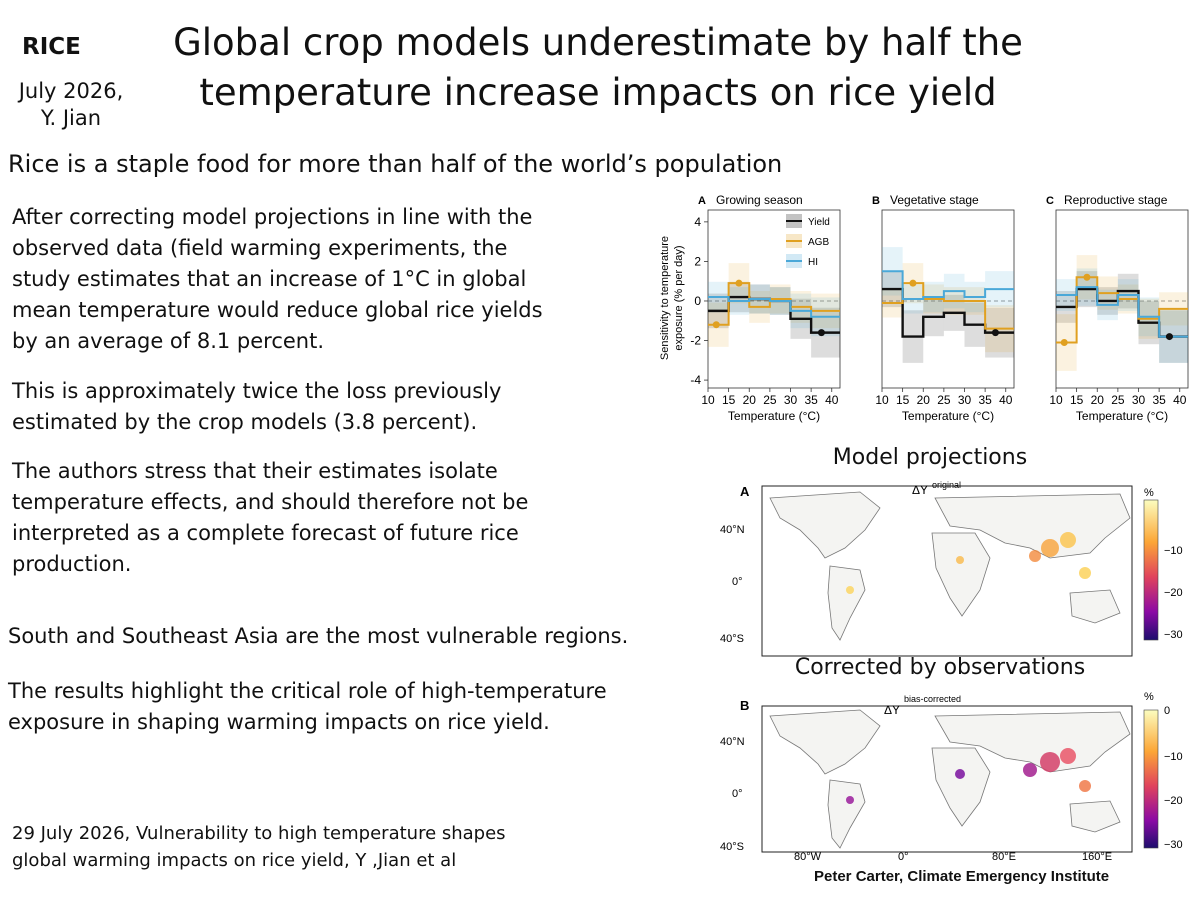 The height and width of the screenshot is (900, 1200). What do you see at coordinates (1116, 200) in the screenshot?
I see `panel-title: Reproductive stage` at bounding box center [1116, 200].